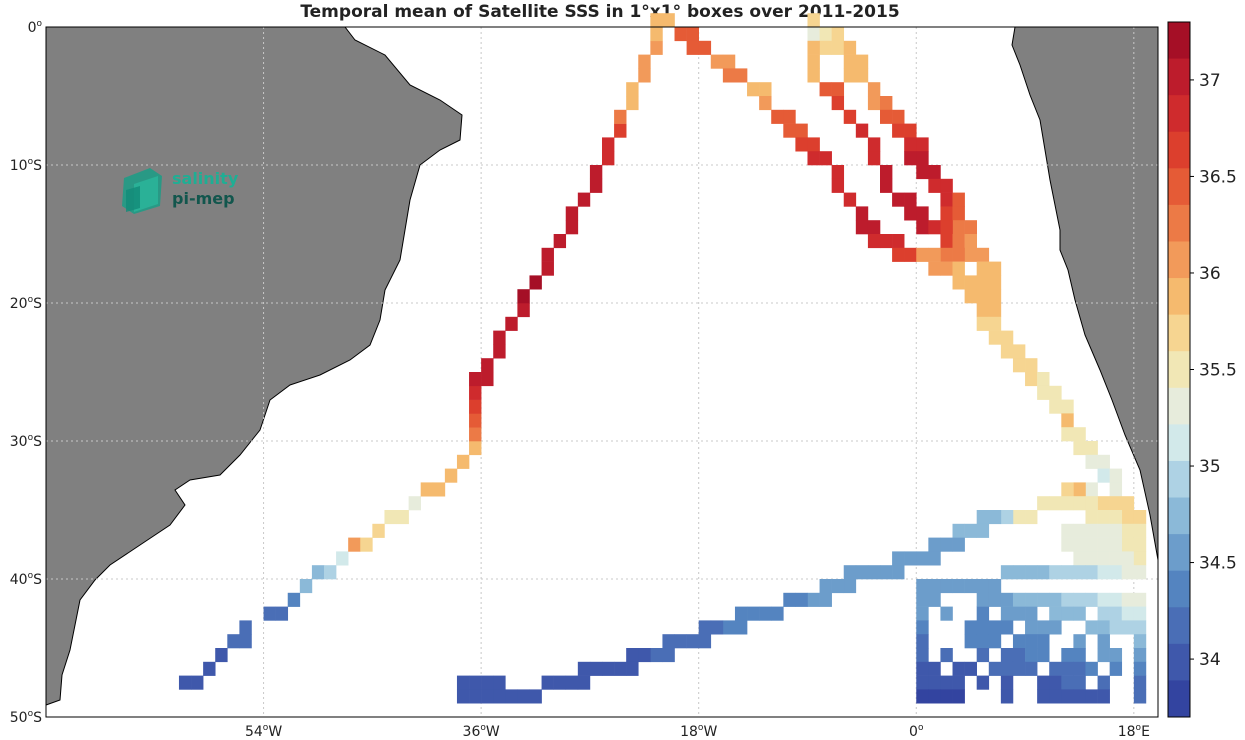 This screenshot has height=740, width=1245. Describe the element at coordinates (26, 303) in the screenshot. I see `lat-tick-label: 20oS` at that location.